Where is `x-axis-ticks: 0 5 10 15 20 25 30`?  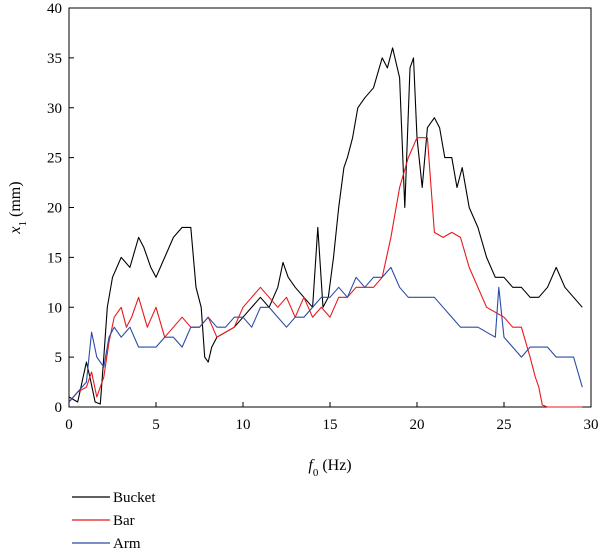 x-axis-ticks: 0 5 10 15 20 25 30 is located at coordinates (332, 417).